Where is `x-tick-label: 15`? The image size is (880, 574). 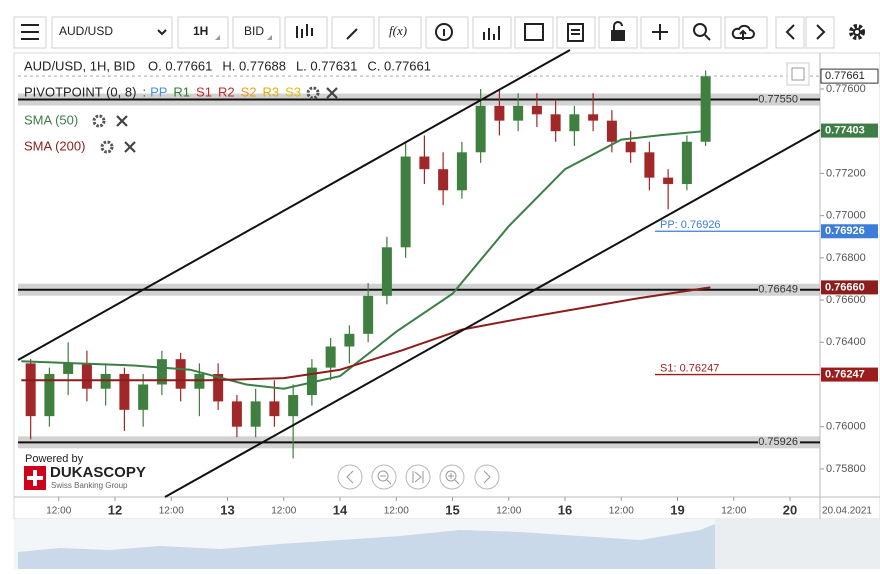
x-tick-label: 15 is located at coordinates (452, 509).